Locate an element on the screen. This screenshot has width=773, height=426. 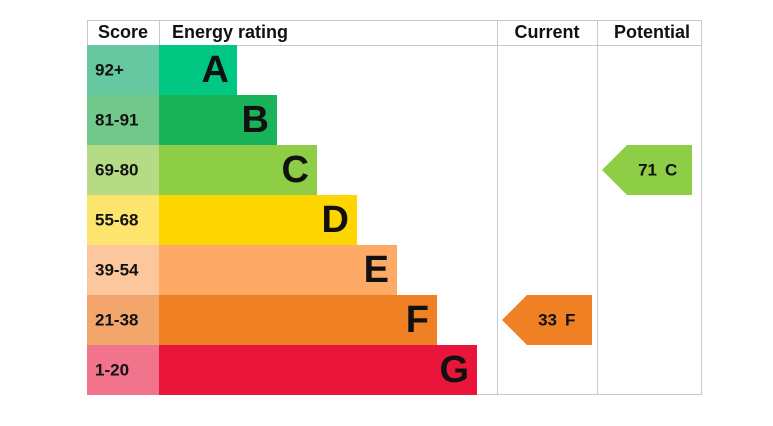
current-arrow is located at coordinates (547, 320).